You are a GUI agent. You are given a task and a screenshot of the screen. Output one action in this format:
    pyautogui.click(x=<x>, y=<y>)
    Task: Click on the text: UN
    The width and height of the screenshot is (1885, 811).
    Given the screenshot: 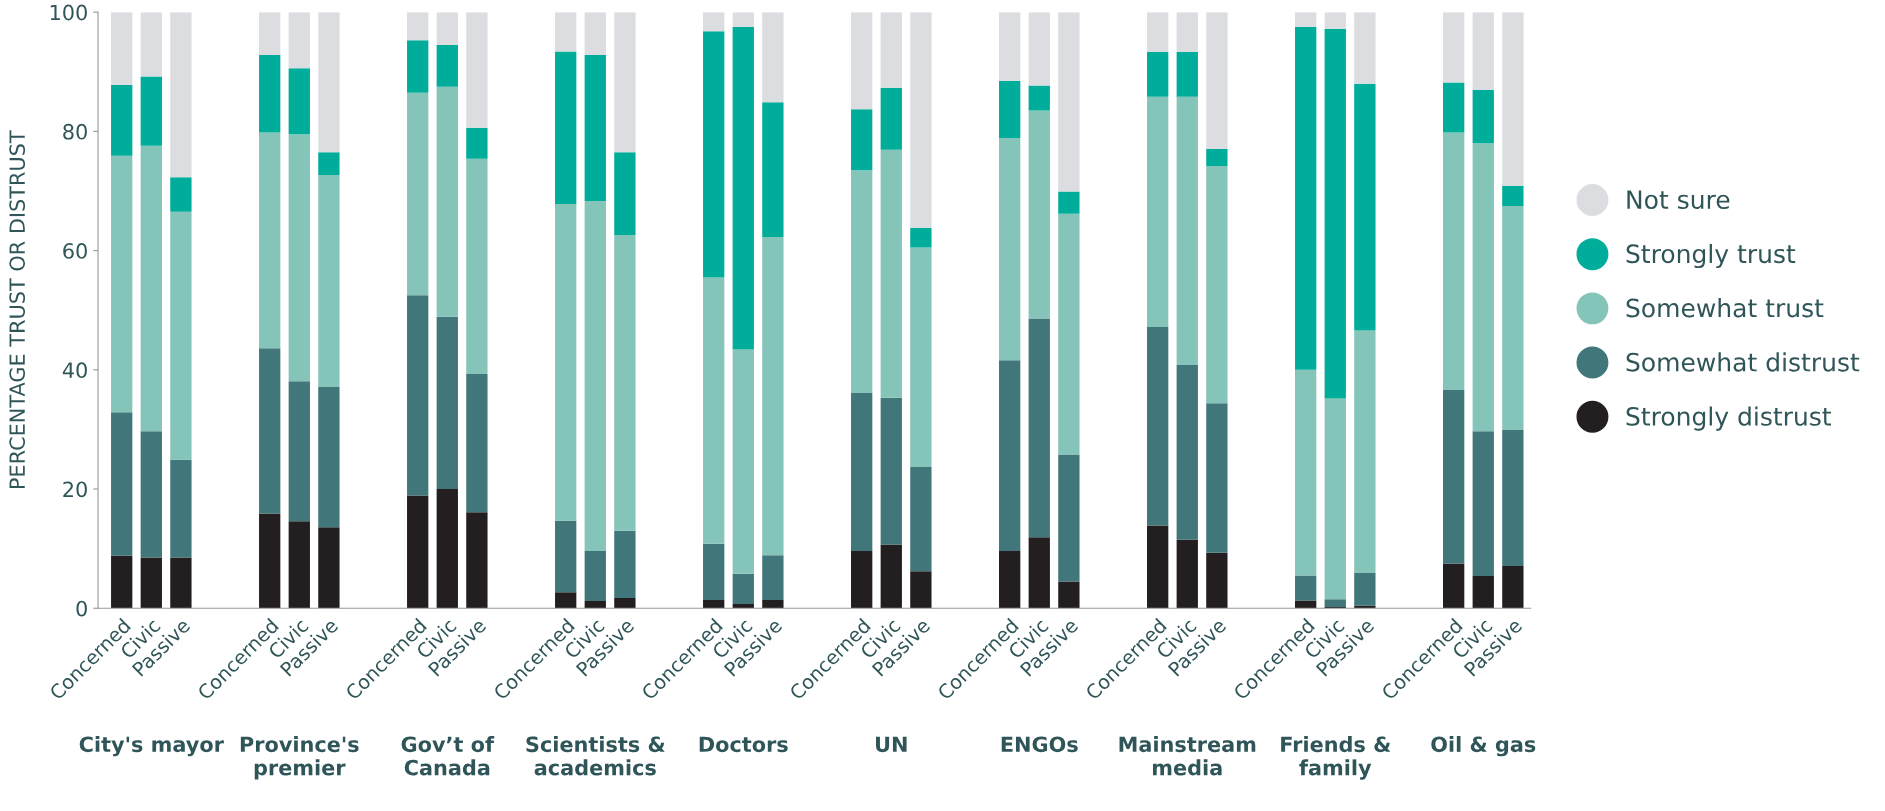 What is the action you would take?
    pyautogui.click(x=891, y=744)
    